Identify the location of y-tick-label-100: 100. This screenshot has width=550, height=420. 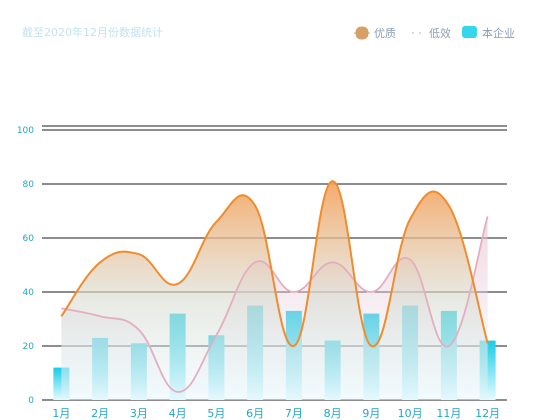
(25, 131).